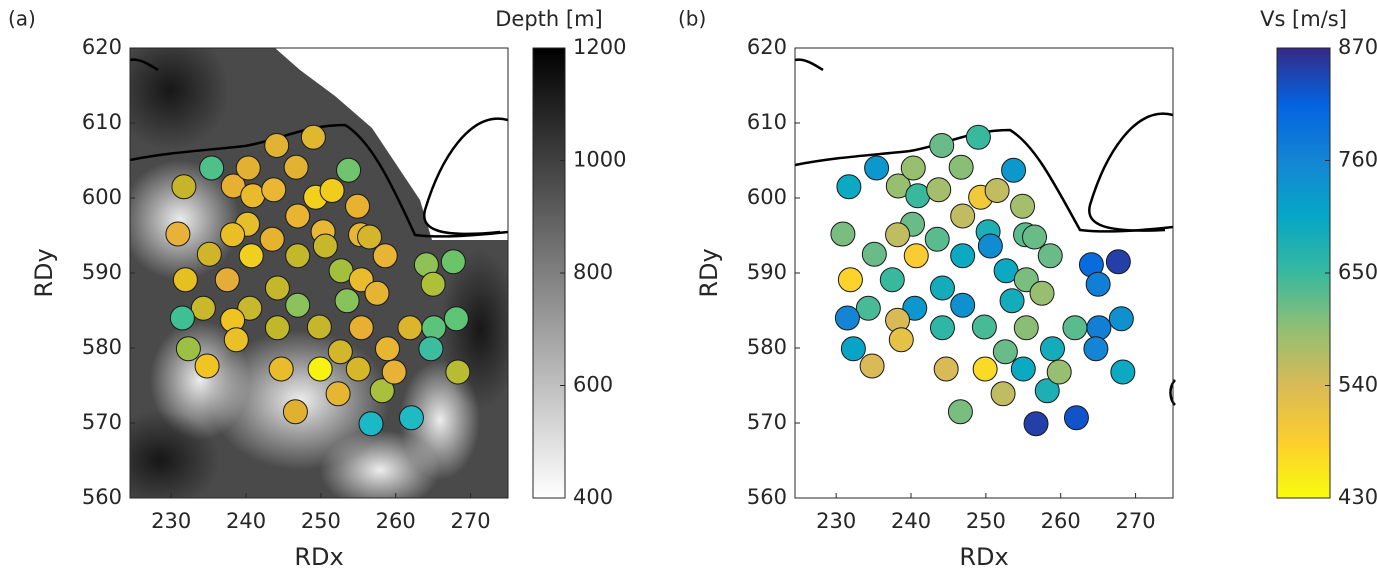 The width and height of the screenshot is (1377, 582). What do you see at coordinates (692, 19) in the screenshot?
I see `panel-label: (b)` at bounding box center [692, 19].